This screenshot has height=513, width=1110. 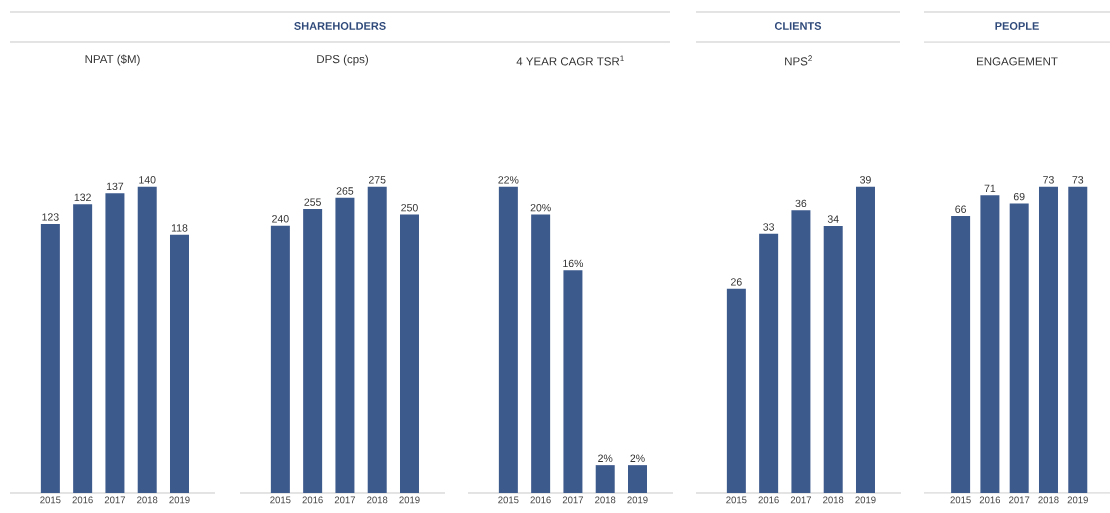 What do you see at coordinates (179, 228) in the screenshot?
I see `data-label: 118` at bounding box center [179, 228].